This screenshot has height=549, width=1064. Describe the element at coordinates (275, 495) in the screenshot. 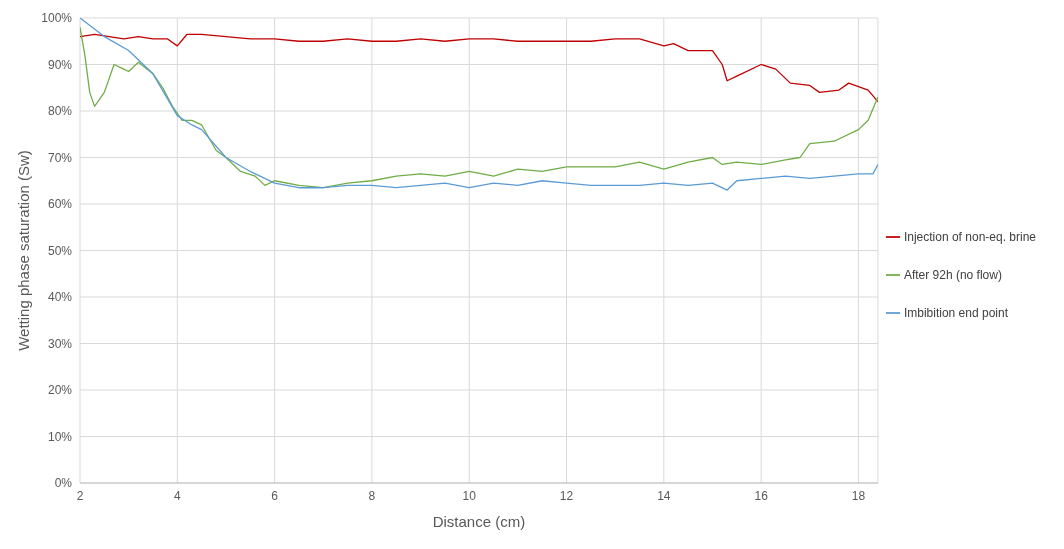

I see `x-tick-label: 6` at that location.